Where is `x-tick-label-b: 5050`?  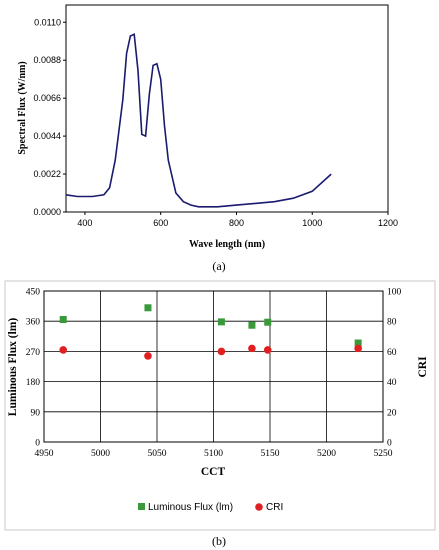 x-tick-label-b: 5050 is located at coordinates (157, 454).